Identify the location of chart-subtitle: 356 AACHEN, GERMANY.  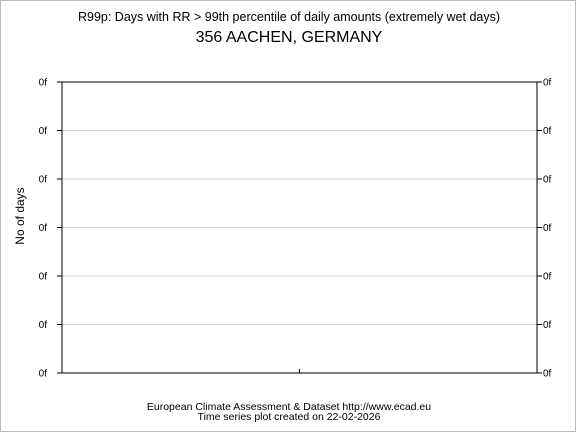
(289, 37).